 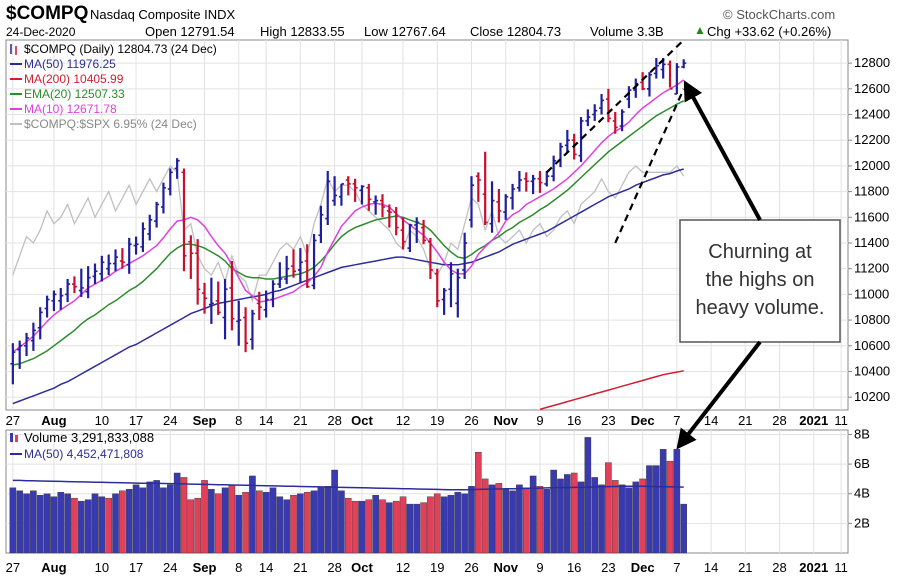 What do you see at coordinates (862, 522) in the screenshot?
I see `volume-axis-label: 2B` at bounding box center [862, 522].